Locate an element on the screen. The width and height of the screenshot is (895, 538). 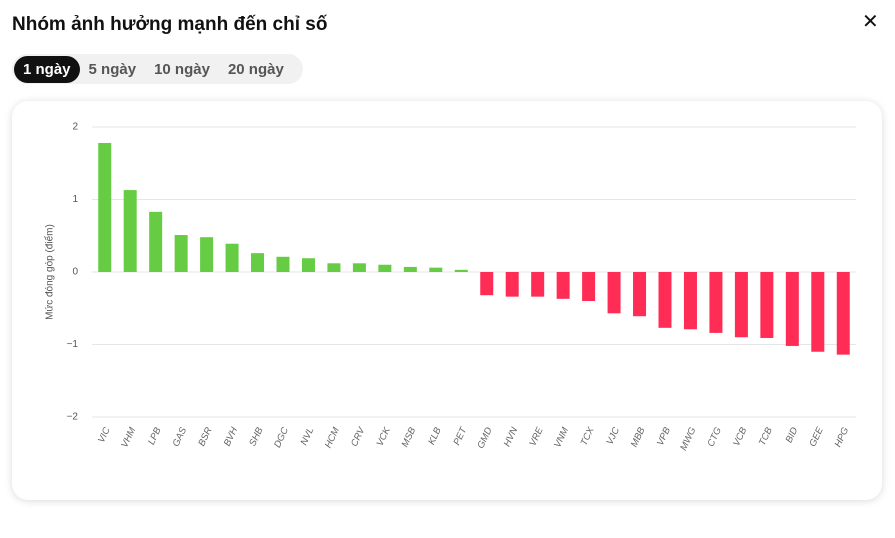
x-tick-label: BVH is located at coordinates (231, 437).